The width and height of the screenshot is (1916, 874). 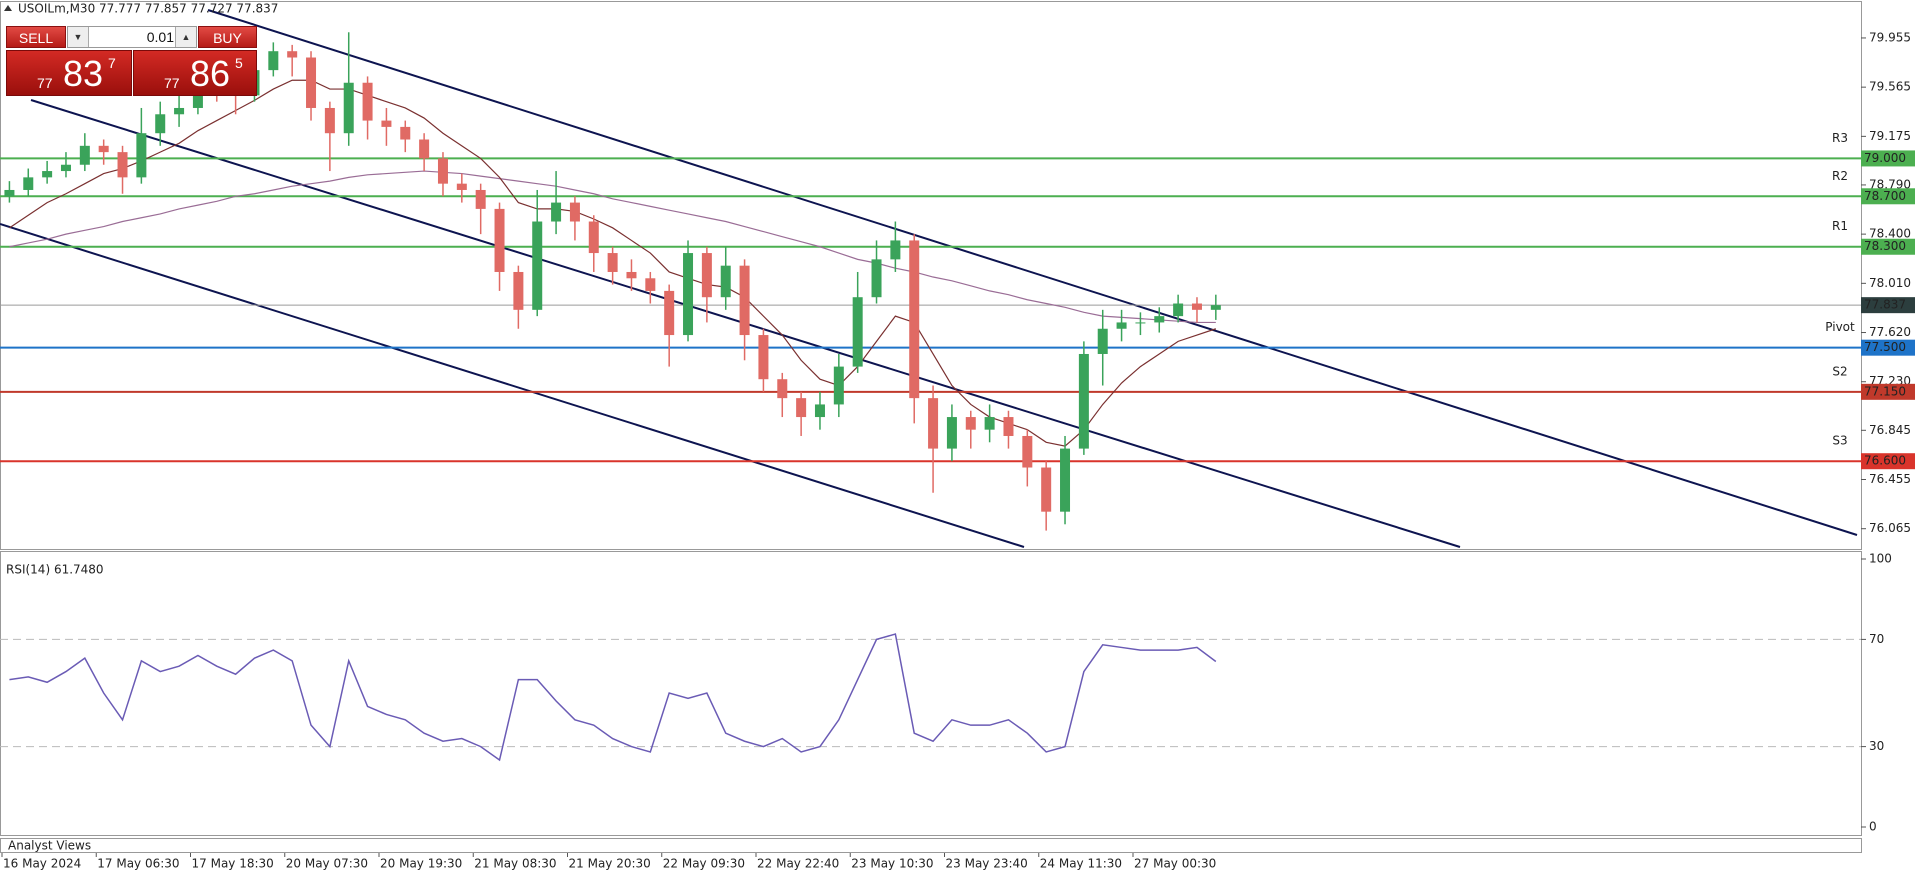 What do you see at coordinates (49, 846) in the screenshot?
I see `analyst-views: Analyst Views` at bounding box center [49, 846].